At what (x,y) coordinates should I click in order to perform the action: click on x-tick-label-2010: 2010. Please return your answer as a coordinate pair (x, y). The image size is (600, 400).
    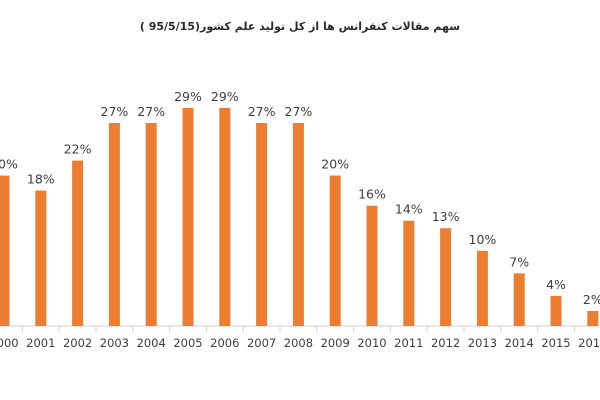
    Looking at the image, I should click on (371, 343).